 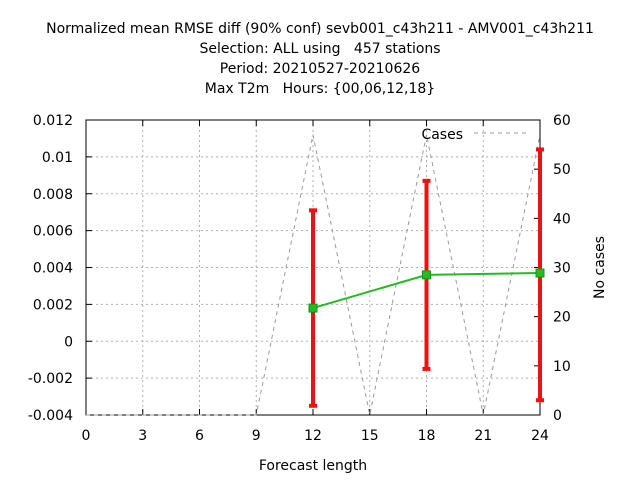 What do you see at coordinates (562, 367) in the screenshot?
I see `y2-tick-label: 10` at bounding box center [562, 367].